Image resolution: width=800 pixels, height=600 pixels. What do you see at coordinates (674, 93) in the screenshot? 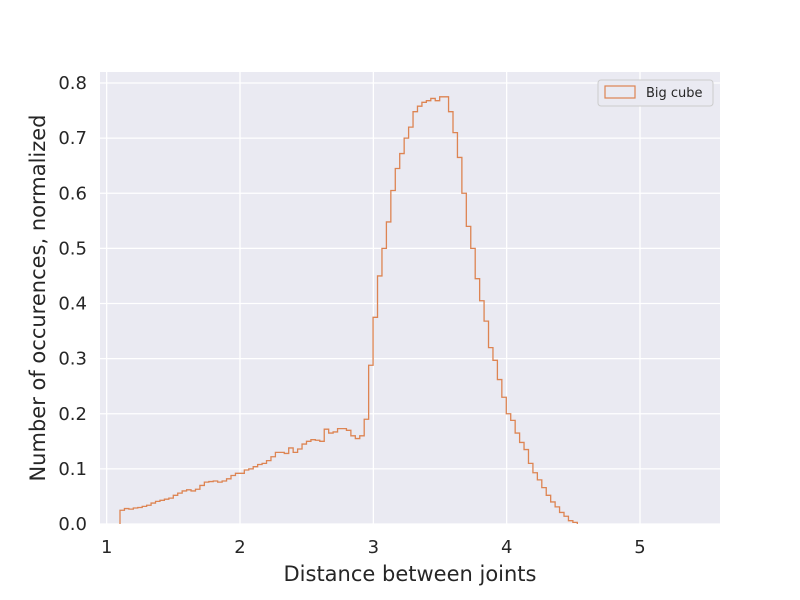
I see `legend-label-big-cube: Big cube` at bounding box center [674, 93].